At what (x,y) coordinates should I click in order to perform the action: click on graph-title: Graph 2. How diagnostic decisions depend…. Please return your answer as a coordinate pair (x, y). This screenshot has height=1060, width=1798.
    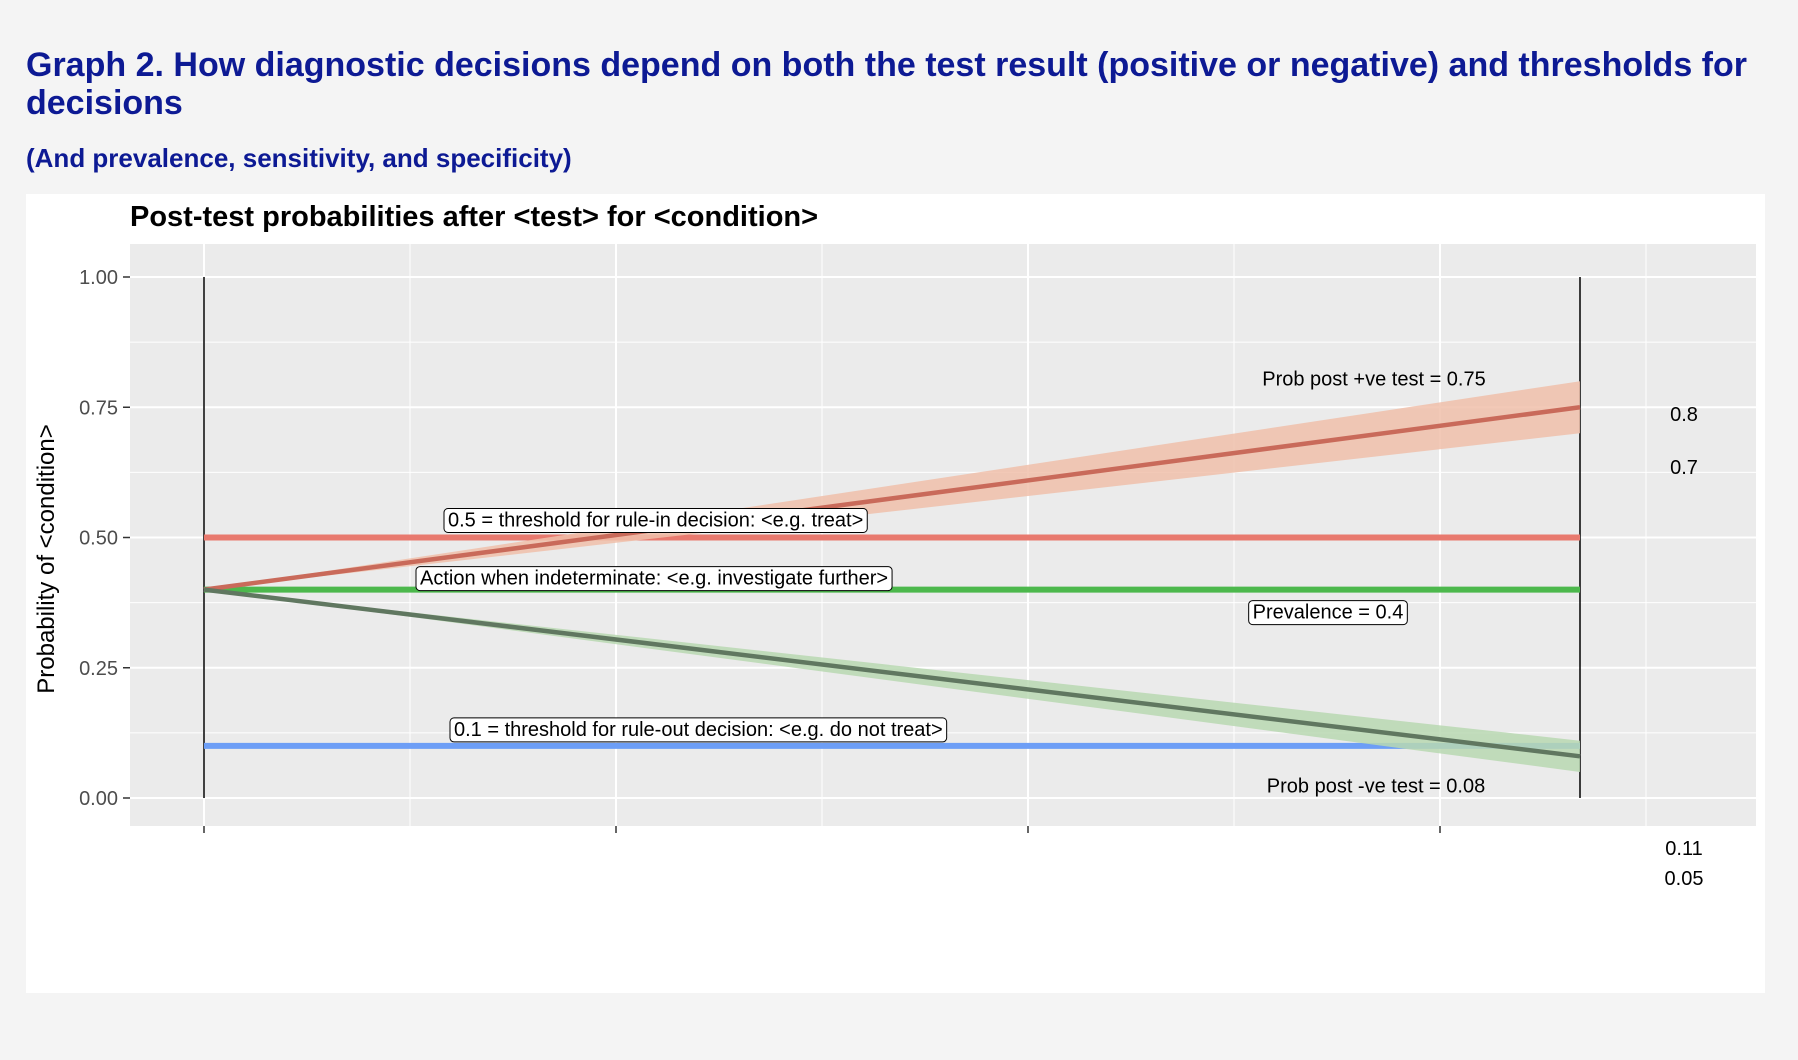
    Looking at the image, I should click on (896, 84).